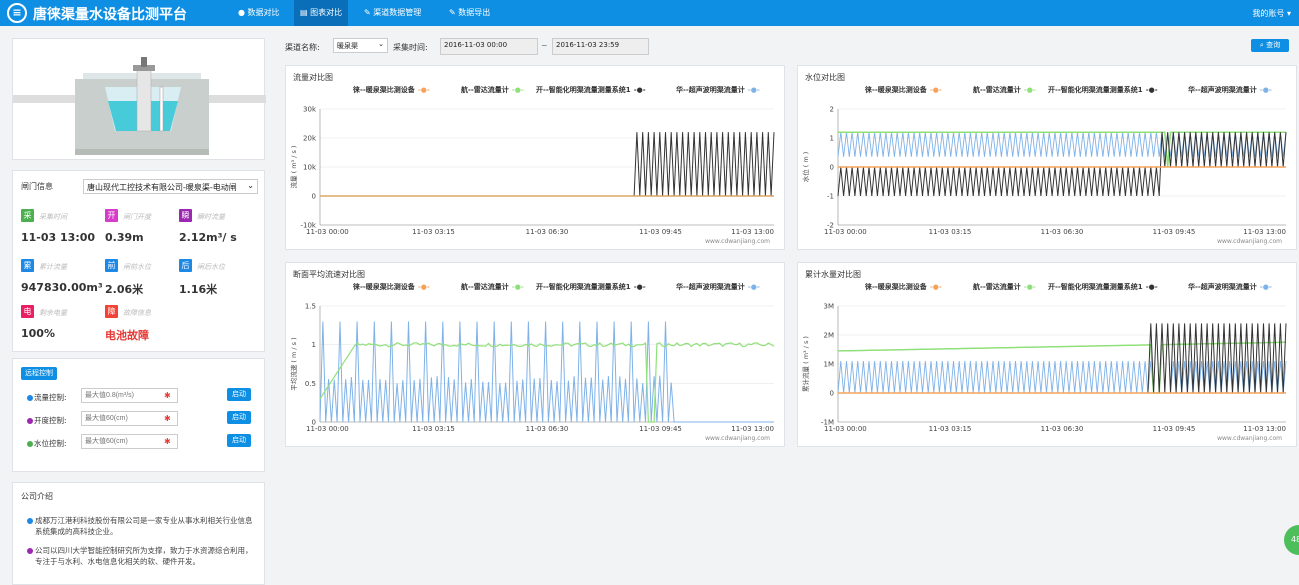 The width and height of the screenshot is (1299, 585). What do you see at coordinates (17, 13) in the screenshot?
I see `logo-icon: ≡` at bounding box center [17, 13].